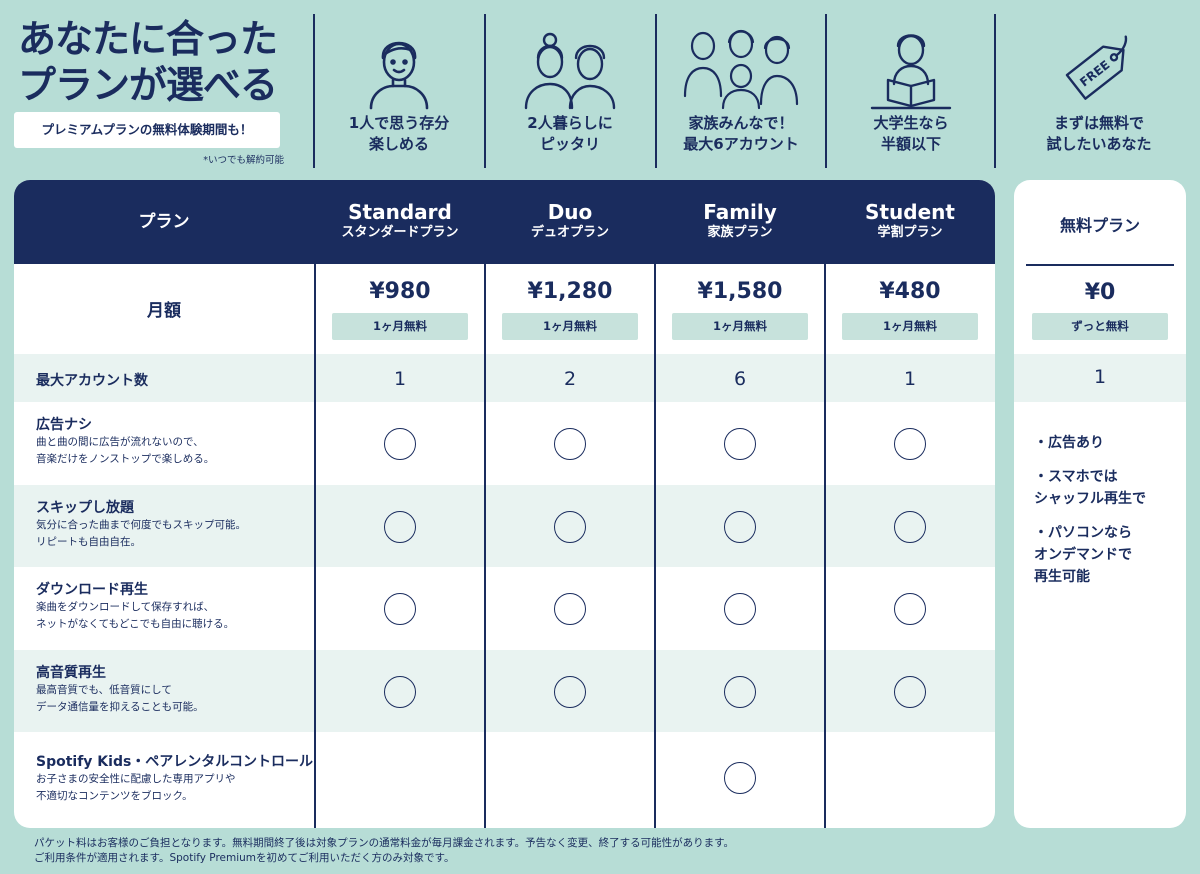  What do you see at coordinates (400, 379) in the screenshot?
I see `accounts-standard: 1` at bounding box center [400, 379].